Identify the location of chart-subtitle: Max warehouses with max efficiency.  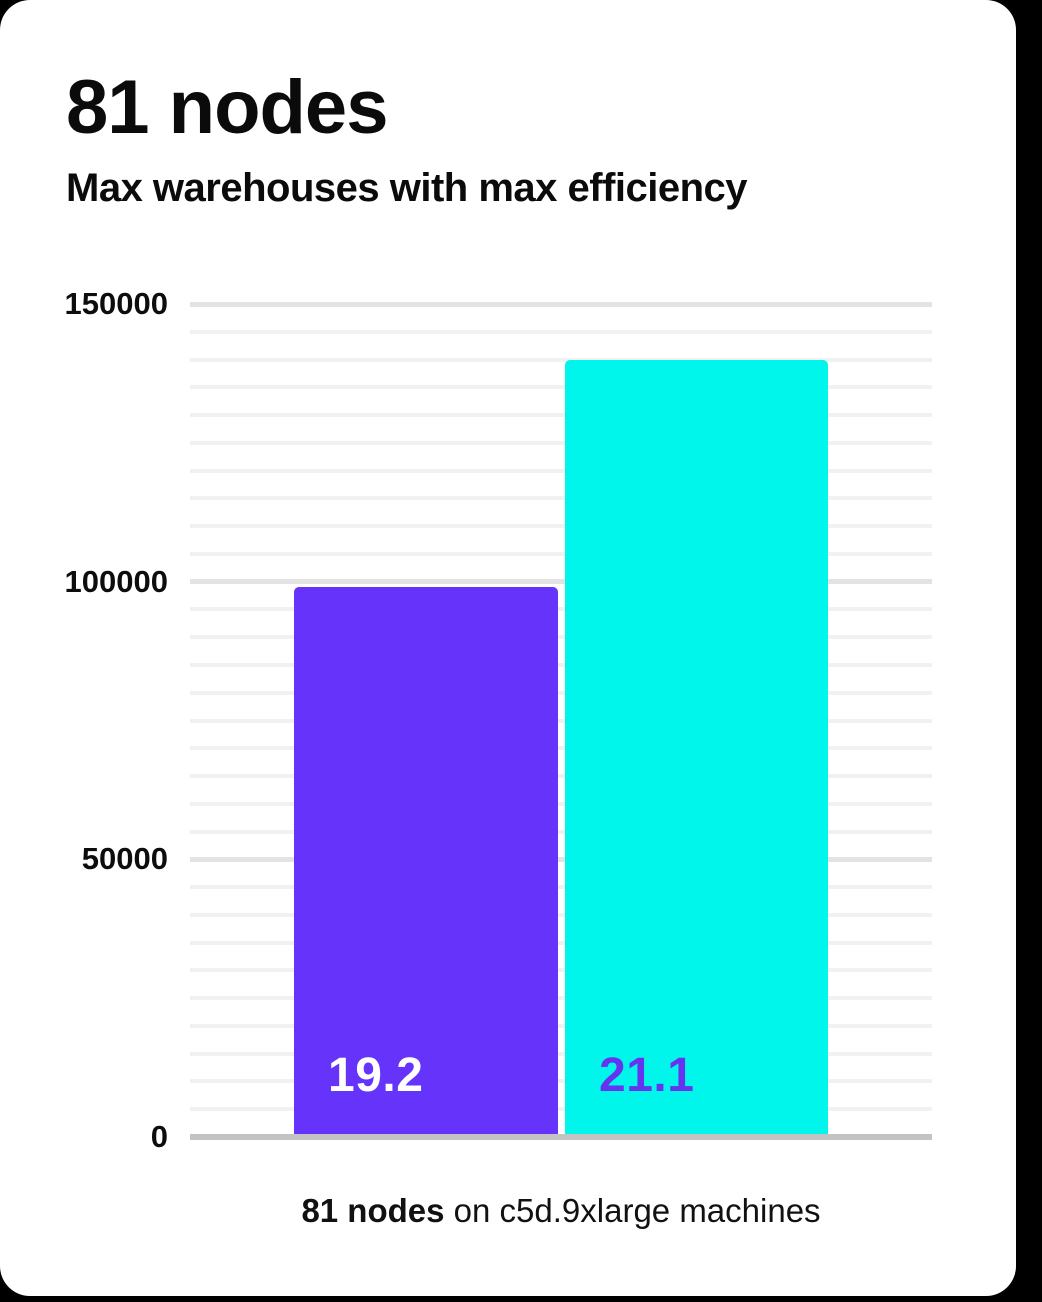
(407, 188).